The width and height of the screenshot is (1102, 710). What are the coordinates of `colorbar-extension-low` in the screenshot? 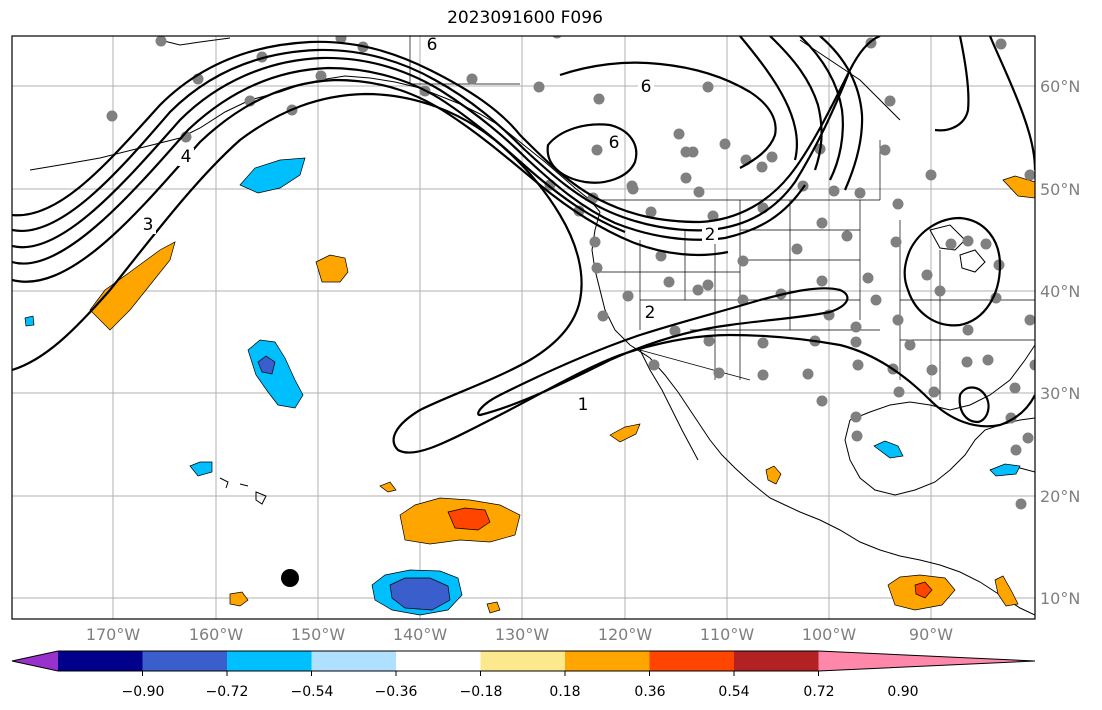 It's located at (35, 661).